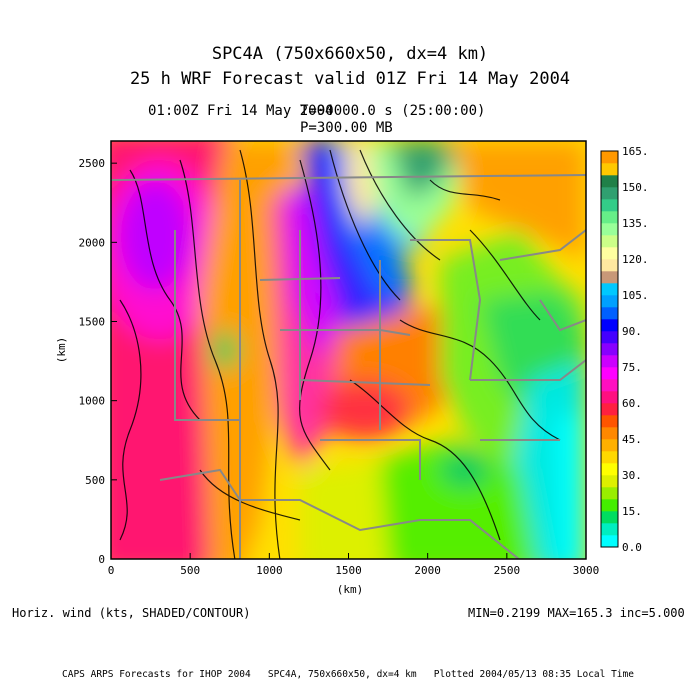  I want to click on colorbar-label: 135., so click(635, 223).